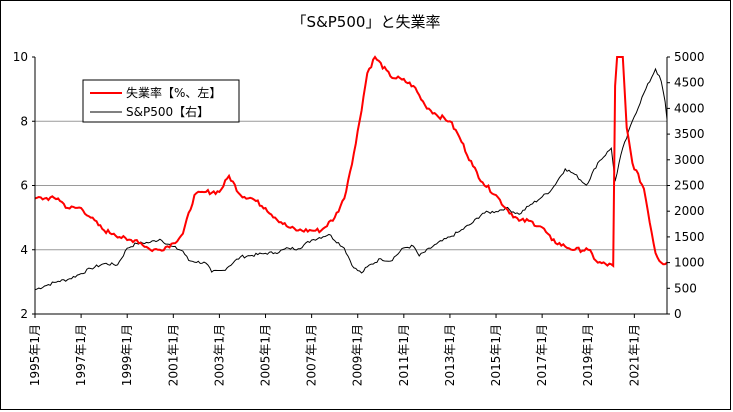 Image resolution: width=733 pixels, height=412 pixels. Describe the element at coordinates (173, 92) in the screenshot. I see `legend-label-unemployment: 失業率【%、左】` at that location.